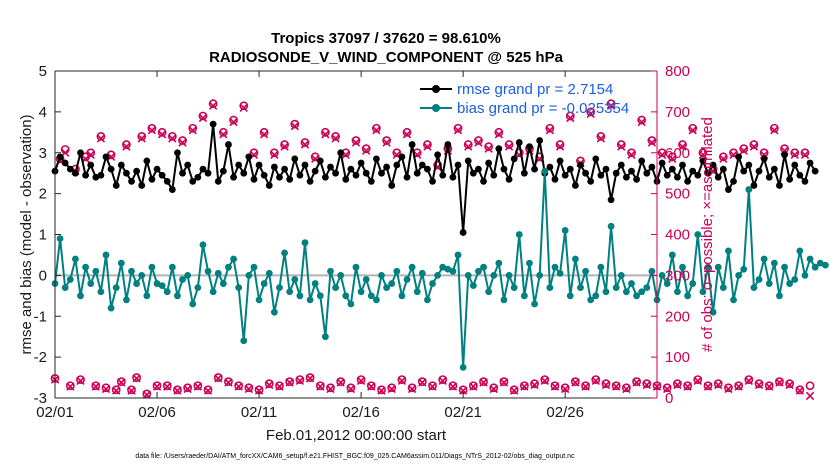 This screenshot has height=470, width=830. What do you see at coordinates (259, 412) in the screenshot?
I see `x-tick-label: 02/11` at bounding box center [259, 412].